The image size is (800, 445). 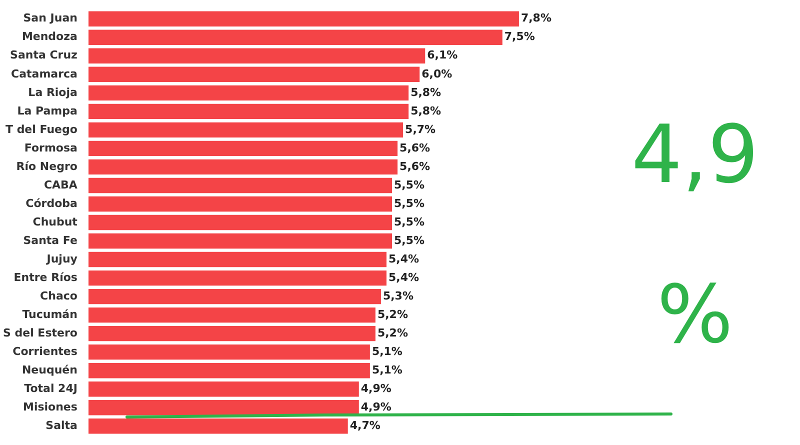 What do you see at coordinates (52, 203) in the screenshot?
I see `y-tick-label: Córdoba` at bounding box center [52, 203].